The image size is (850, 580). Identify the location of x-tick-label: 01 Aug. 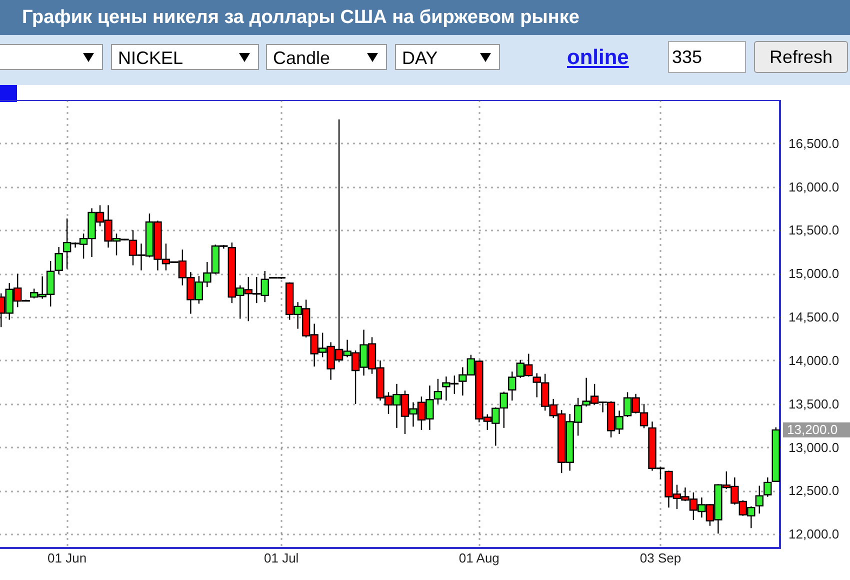
(479, 558).